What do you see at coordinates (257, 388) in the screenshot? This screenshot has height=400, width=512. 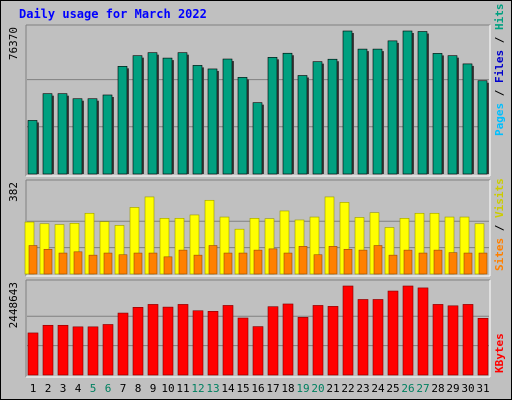 I see `day-label-16: 16` at bounding box center [257, 388].